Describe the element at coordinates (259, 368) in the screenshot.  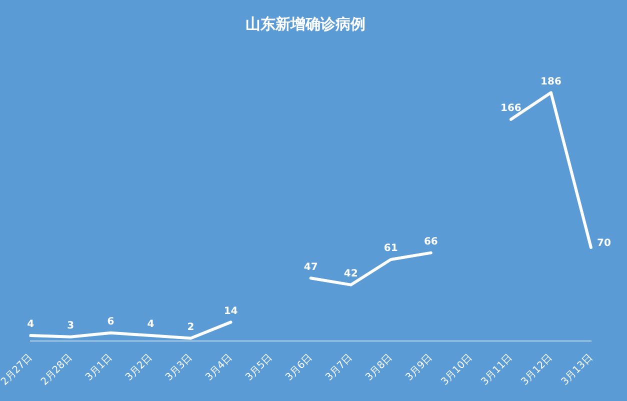
I see `x-tick-label: 3月5日` at that location.